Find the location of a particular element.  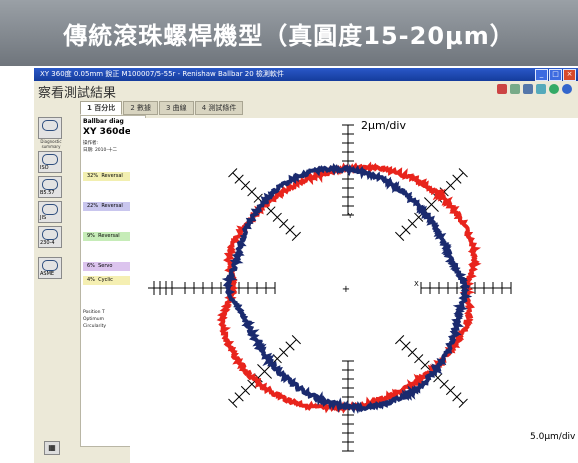

report-test-name: XY 360deg is located at coordinates (110, 132).